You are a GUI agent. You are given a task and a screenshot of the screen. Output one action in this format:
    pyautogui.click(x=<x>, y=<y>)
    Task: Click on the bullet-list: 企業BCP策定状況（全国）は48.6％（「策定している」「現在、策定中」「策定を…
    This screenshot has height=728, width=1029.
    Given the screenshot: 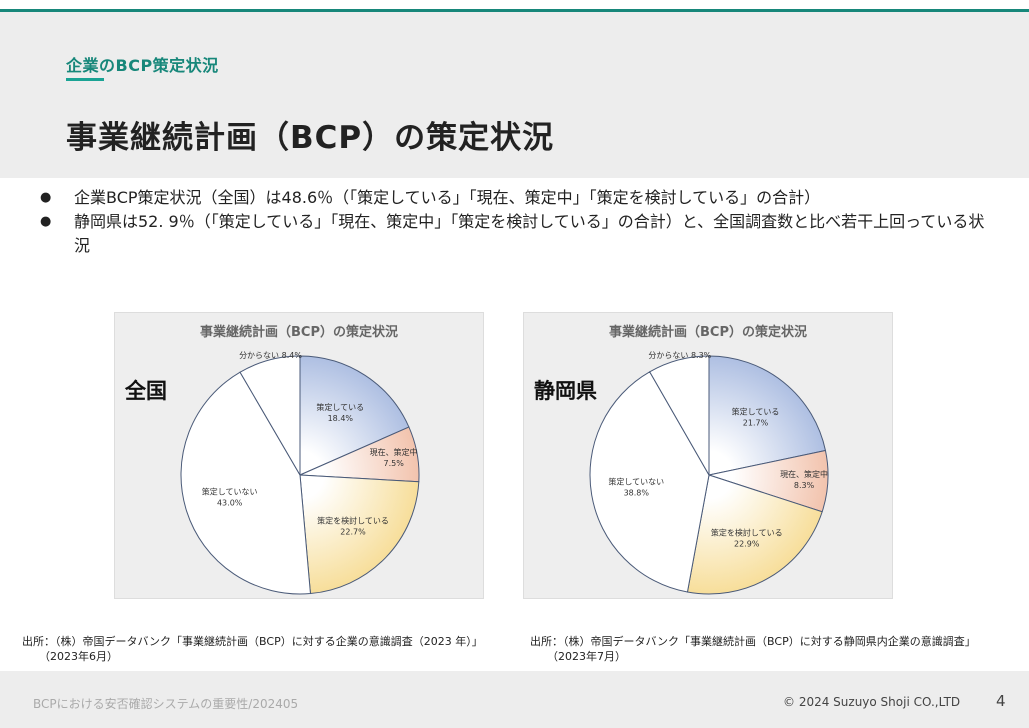 What is the action you would take?
    pyautogui.click(x=520, y=222)
    